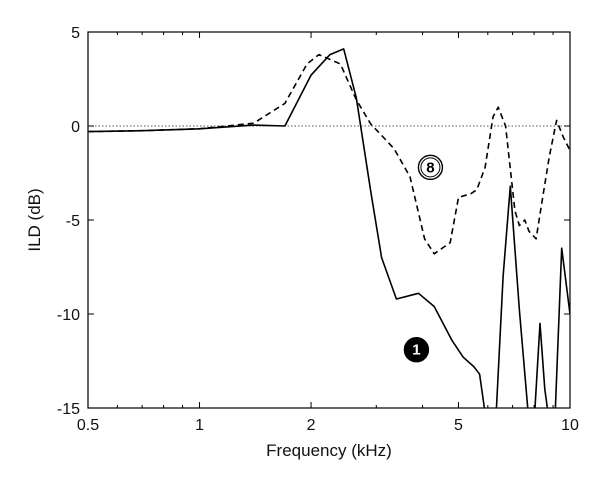  Describe the element at coordinates (75, 33) in the screenshot. I see `y-tick-label: 5` at that location.